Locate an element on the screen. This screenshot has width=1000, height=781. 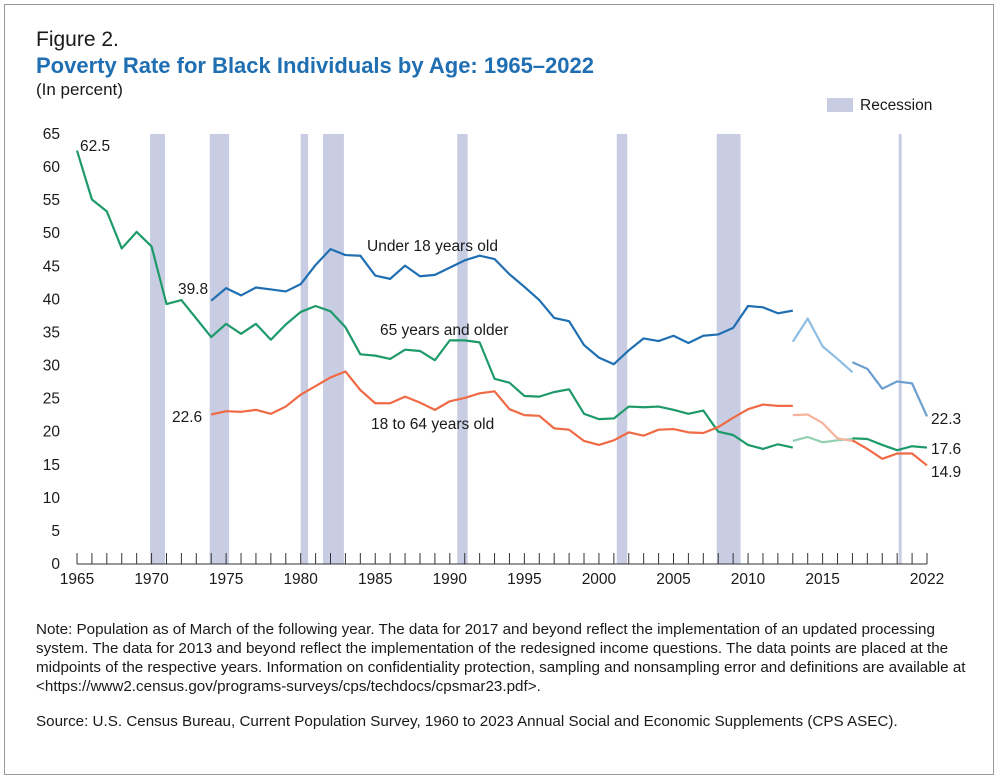
data-label-blue-start: 39.8 is located at coordinates (193, 289).